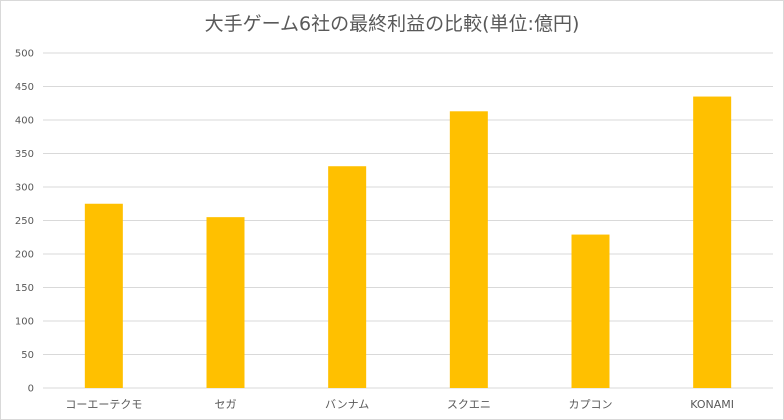 The height and width of the screenshot is (420, 784). I want to click on chart-title: 大手ゲーム6社の最終利益の比較(単位:億円), so click(392, 24).